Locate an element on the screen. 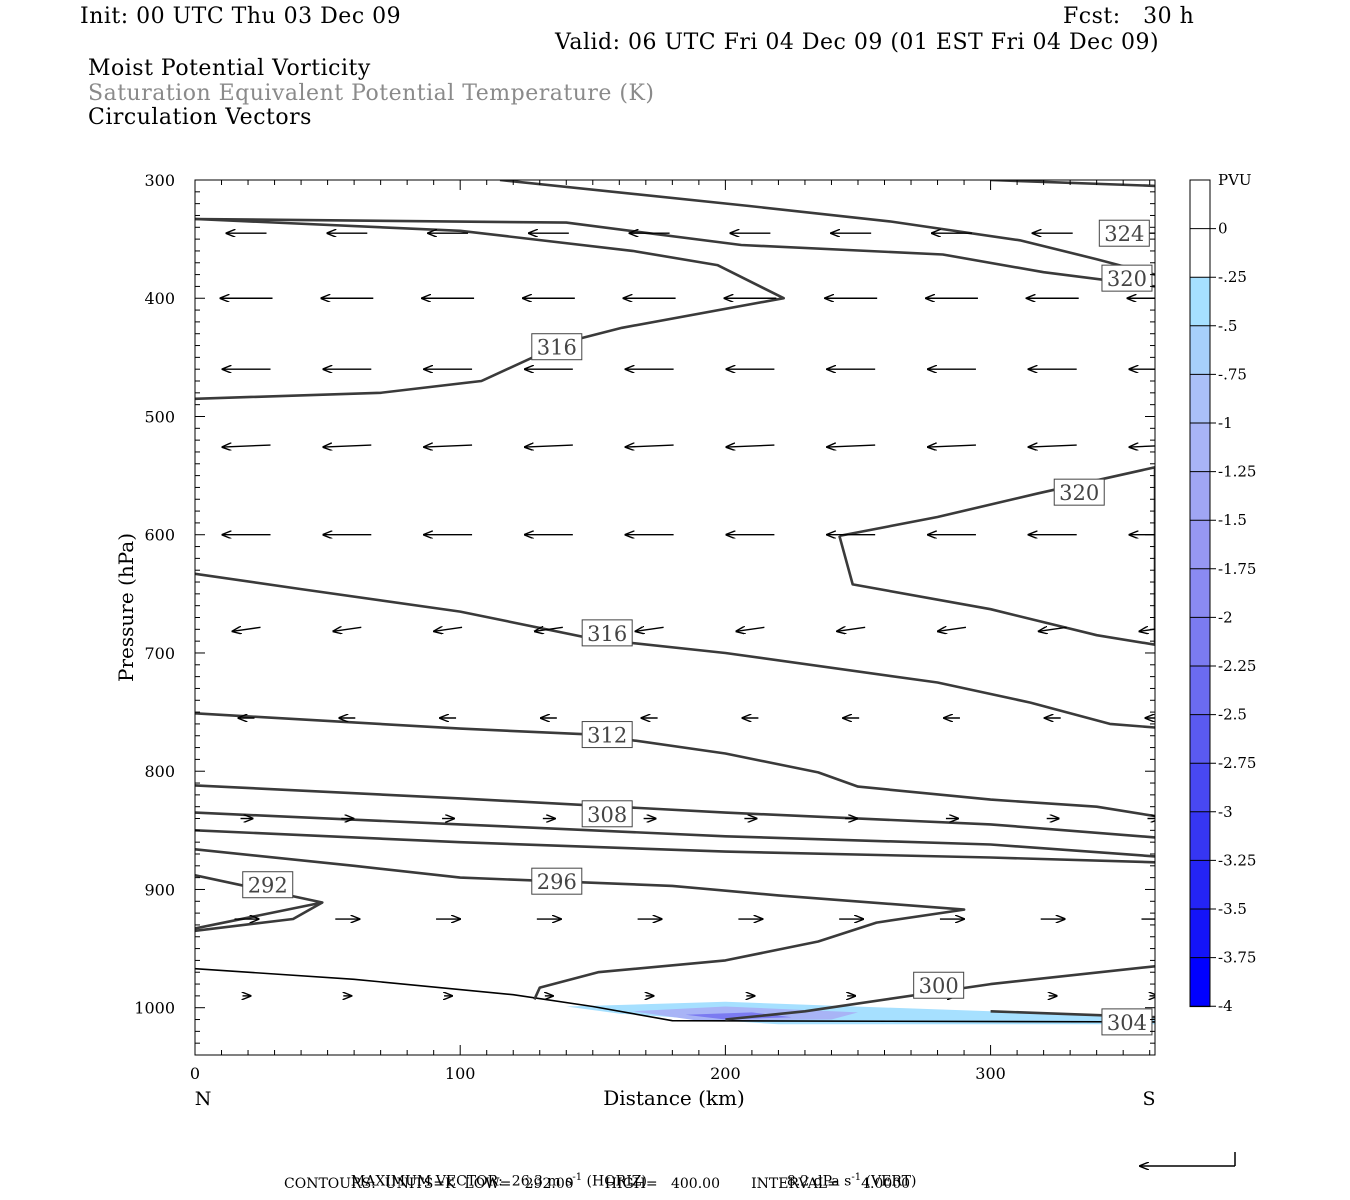 Image resolution: width=1350 pixels, height=1200 pixels. x-tick-label: 100 is located at coordinates (460, 1073).